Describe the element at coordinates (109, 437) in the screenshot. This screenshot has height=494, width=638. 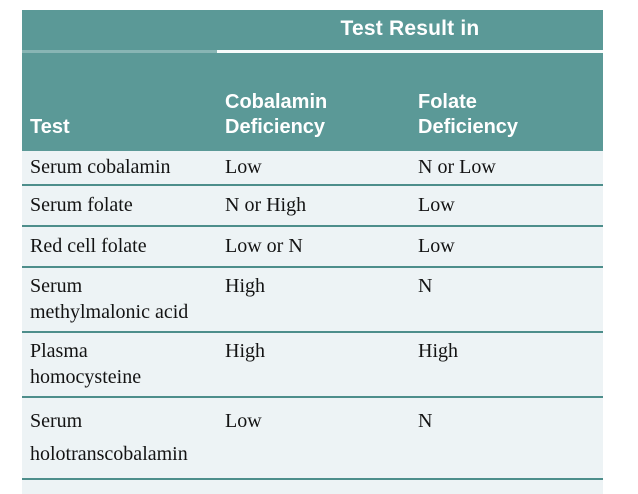
I see `test-name-cell: Serum holotranscobalamin` at that location.